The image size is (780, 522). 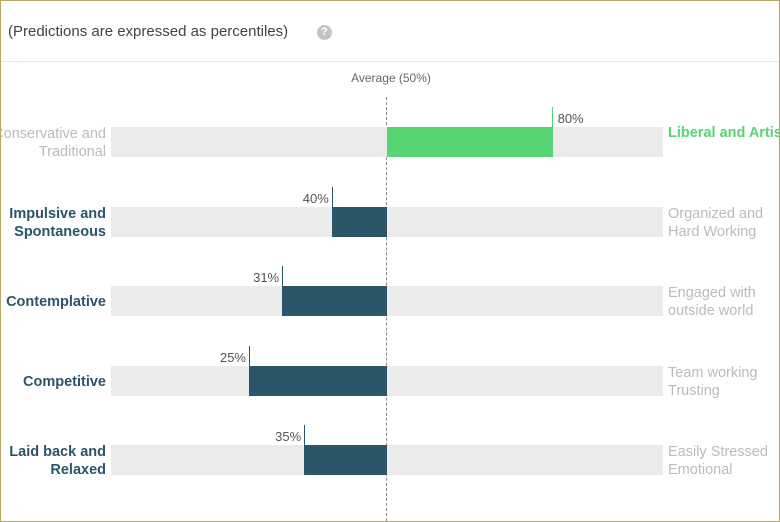 What do you see at coordinates (723, 302) in the screenshot?
I see `trait-right-label: Engaged with outside world` at bounding box center [723, 302].